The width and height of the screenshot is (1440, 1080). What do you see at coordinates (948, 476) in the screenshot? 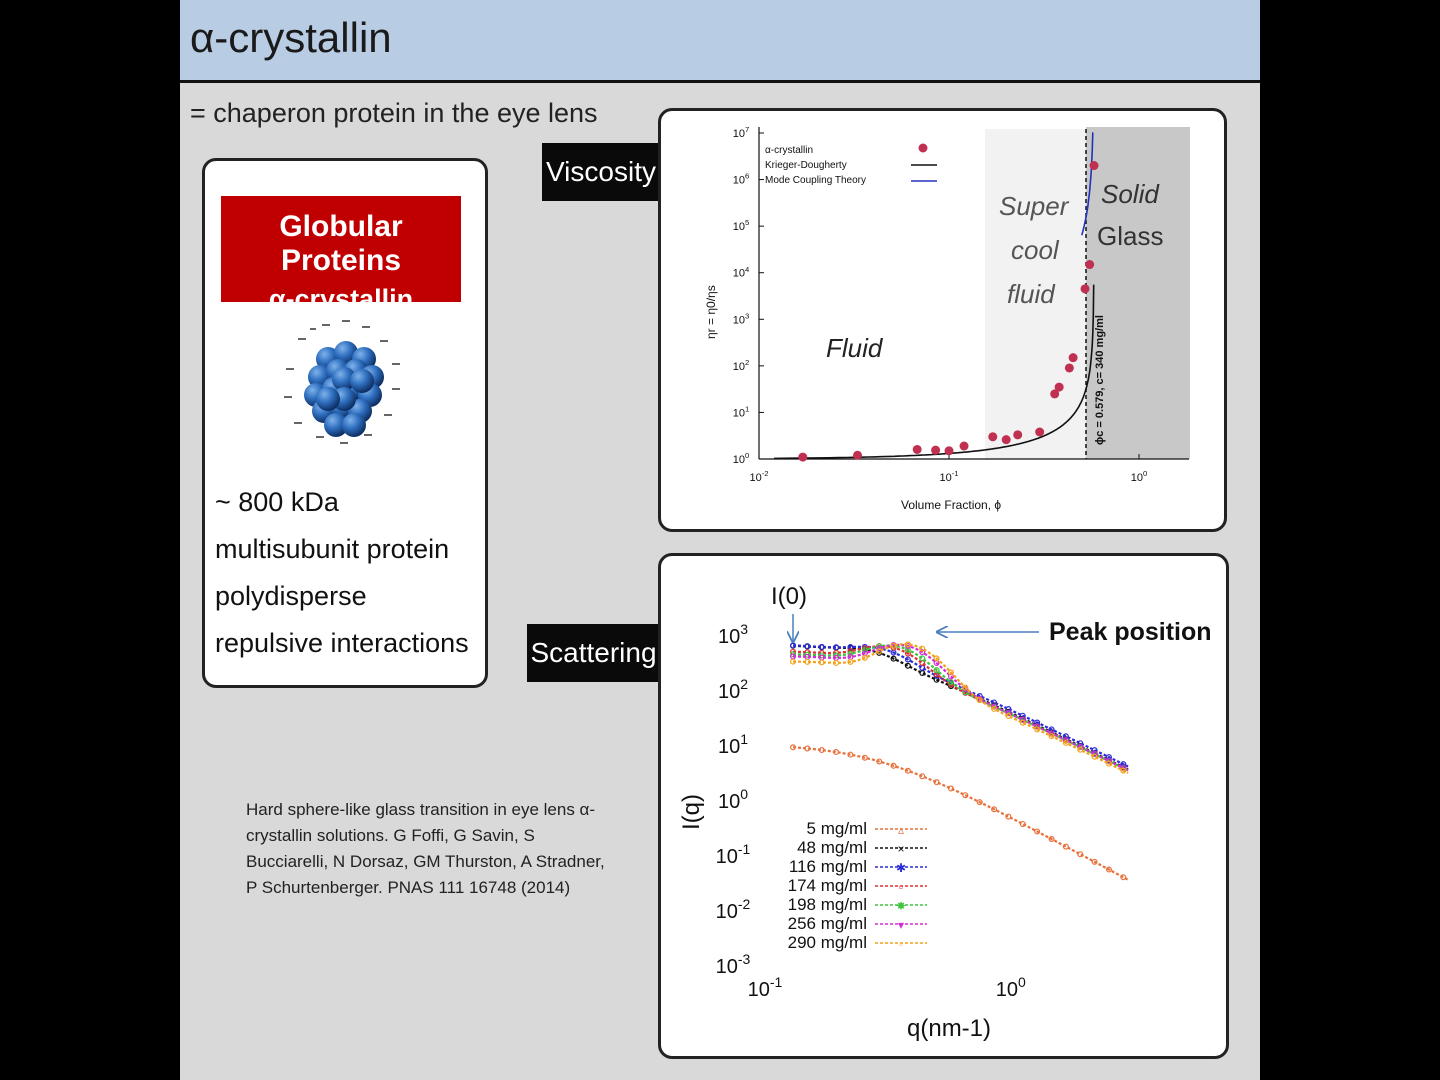
I see `x-tick-label: 10⁻¹` at bounding box center [948, 476].